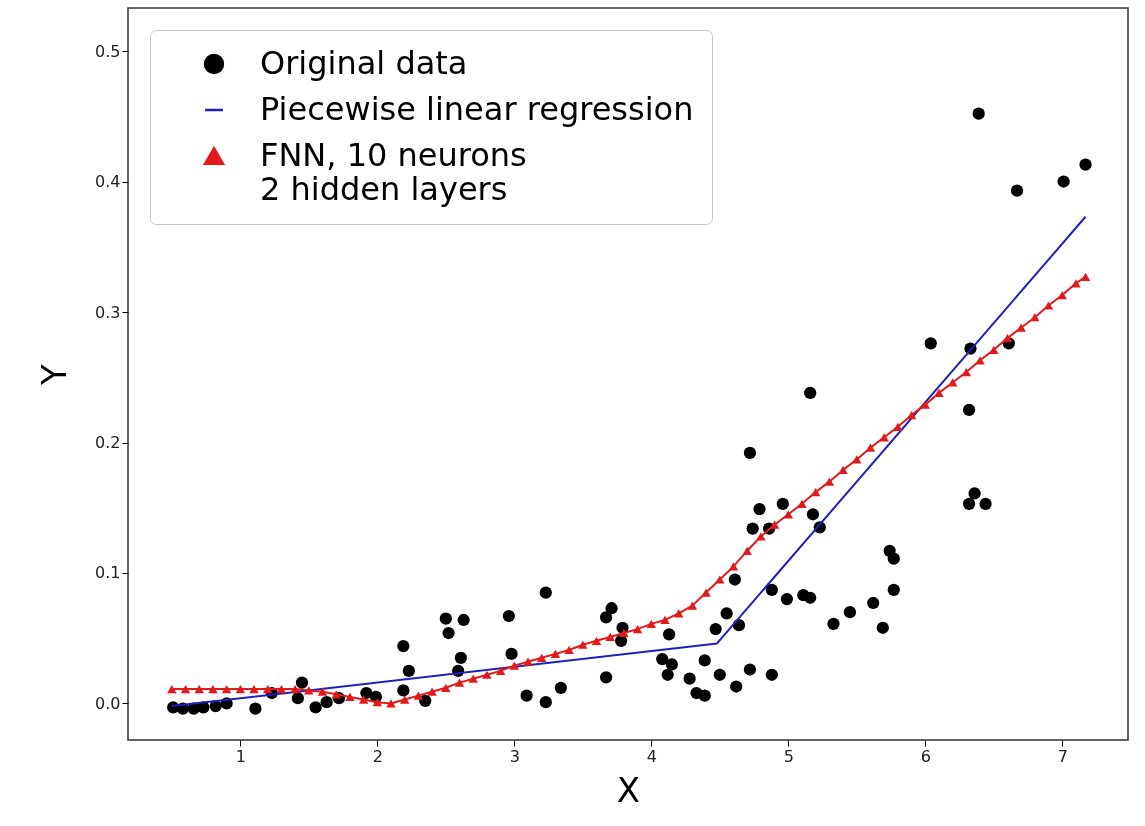  What do you see at coordinates (108, 703) in the screenshot?
I see `y-tick-label: 0.0` at bounding box center [108, 703].